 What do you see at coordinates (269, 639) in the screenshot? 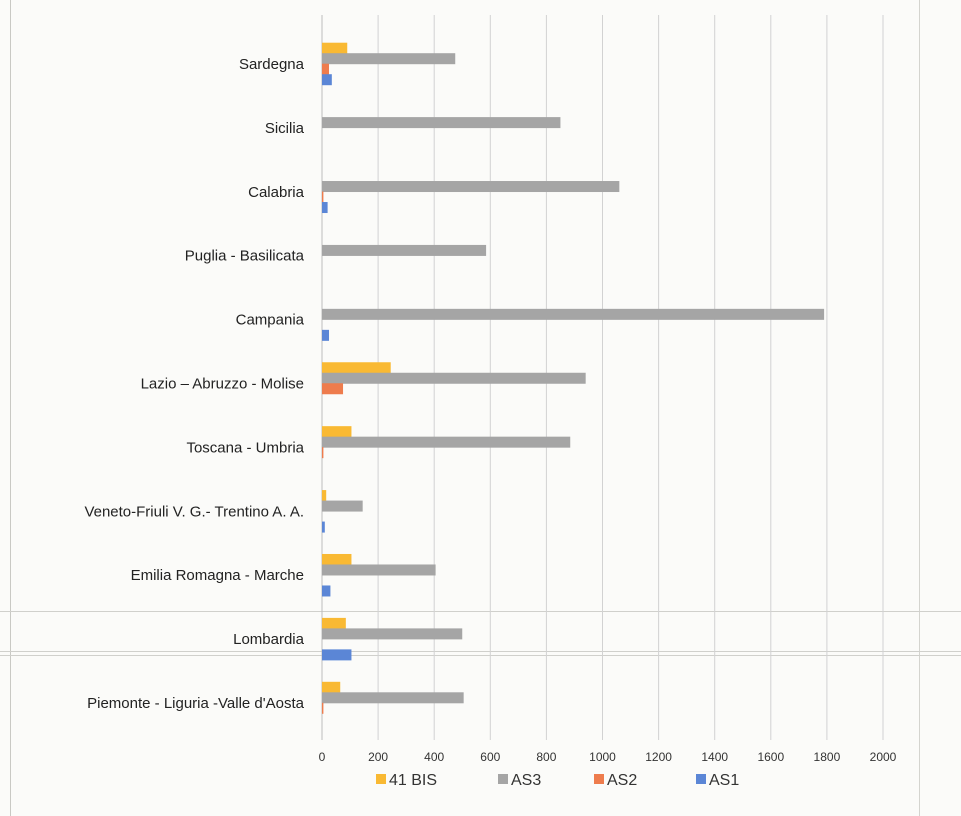
I see `category-label: Lombardia` at bounding box center [269, 639].